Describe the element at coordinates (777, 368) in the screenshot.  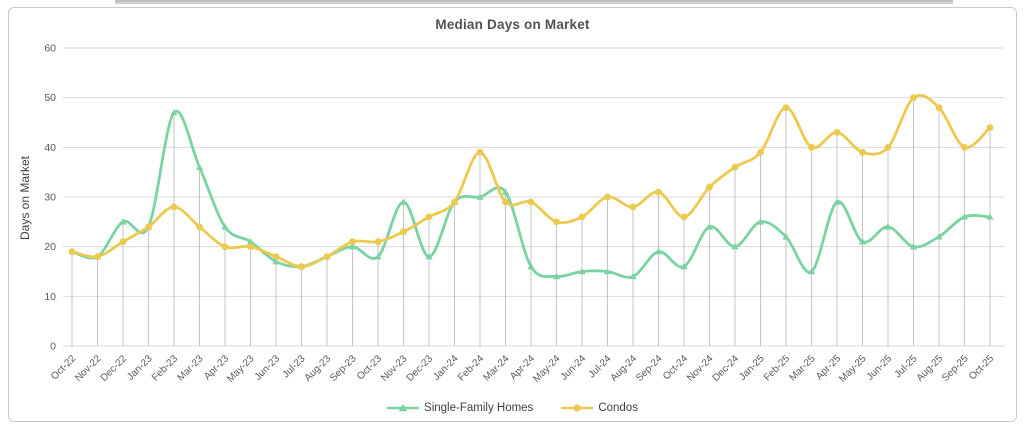
I see `x-tick-label: Feb-25` at that location.